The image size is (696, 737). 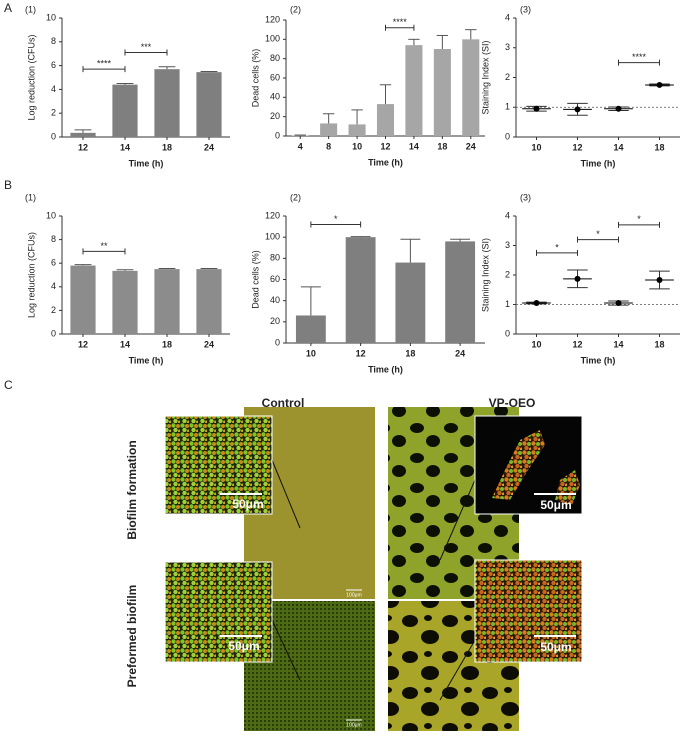 What do you see at coordinates (30, 197) in the screenshot?
I see `panel-number: (1)` at bounding box center [30, 197].